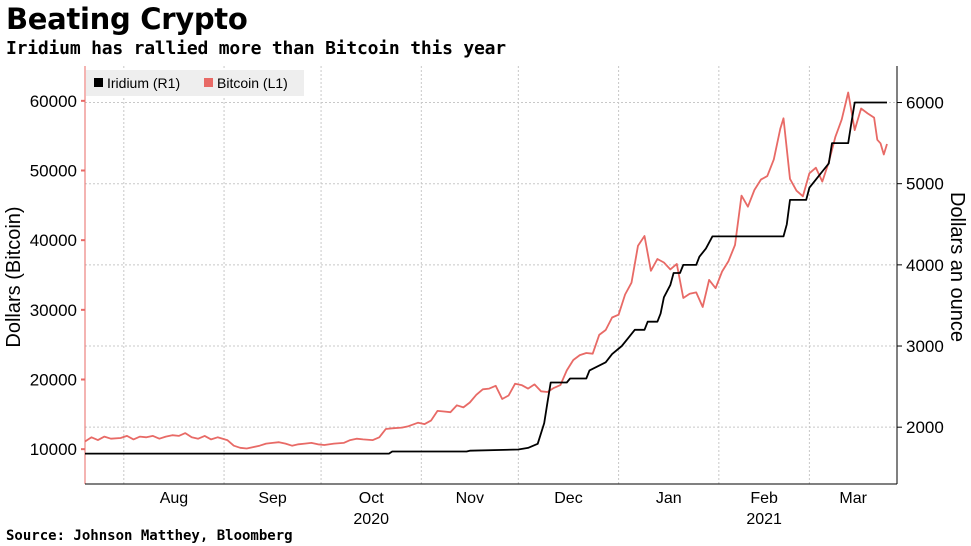 The width and height of the screenshot is (971, 546). Describe the element at coordinates (957, 267) in the screenshot. I see `right-axis-title: Dollars an ounce` at that location.